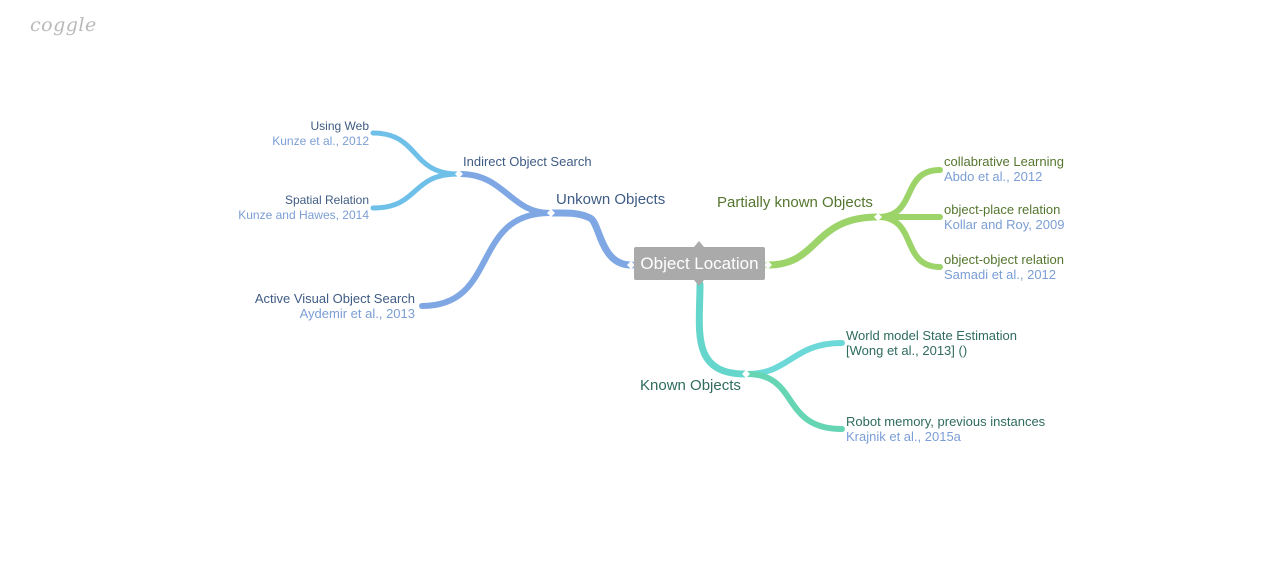 This screenshot has width=1270, height=567. What do you see at coordinates (878, 217) in the screenshot?
I see `junction-partial` at bounding box center [878, 217].